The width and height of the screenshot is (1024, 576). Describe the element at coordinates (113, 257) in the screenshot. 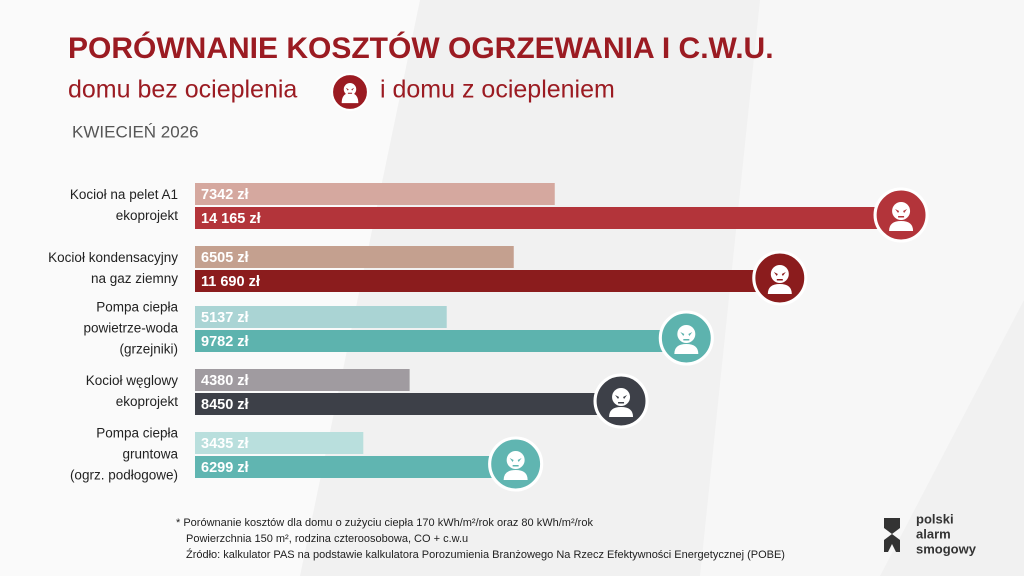

I see `category-label: Kocioł kondensacyjny` at that location.